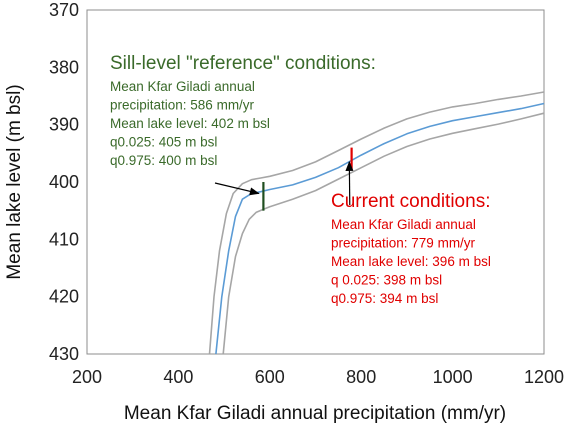  Describe the element at coordinates (163, 160) in the screenshot. I see `sill-level-reference-line: q0.975: 400 m bsl` at that location.